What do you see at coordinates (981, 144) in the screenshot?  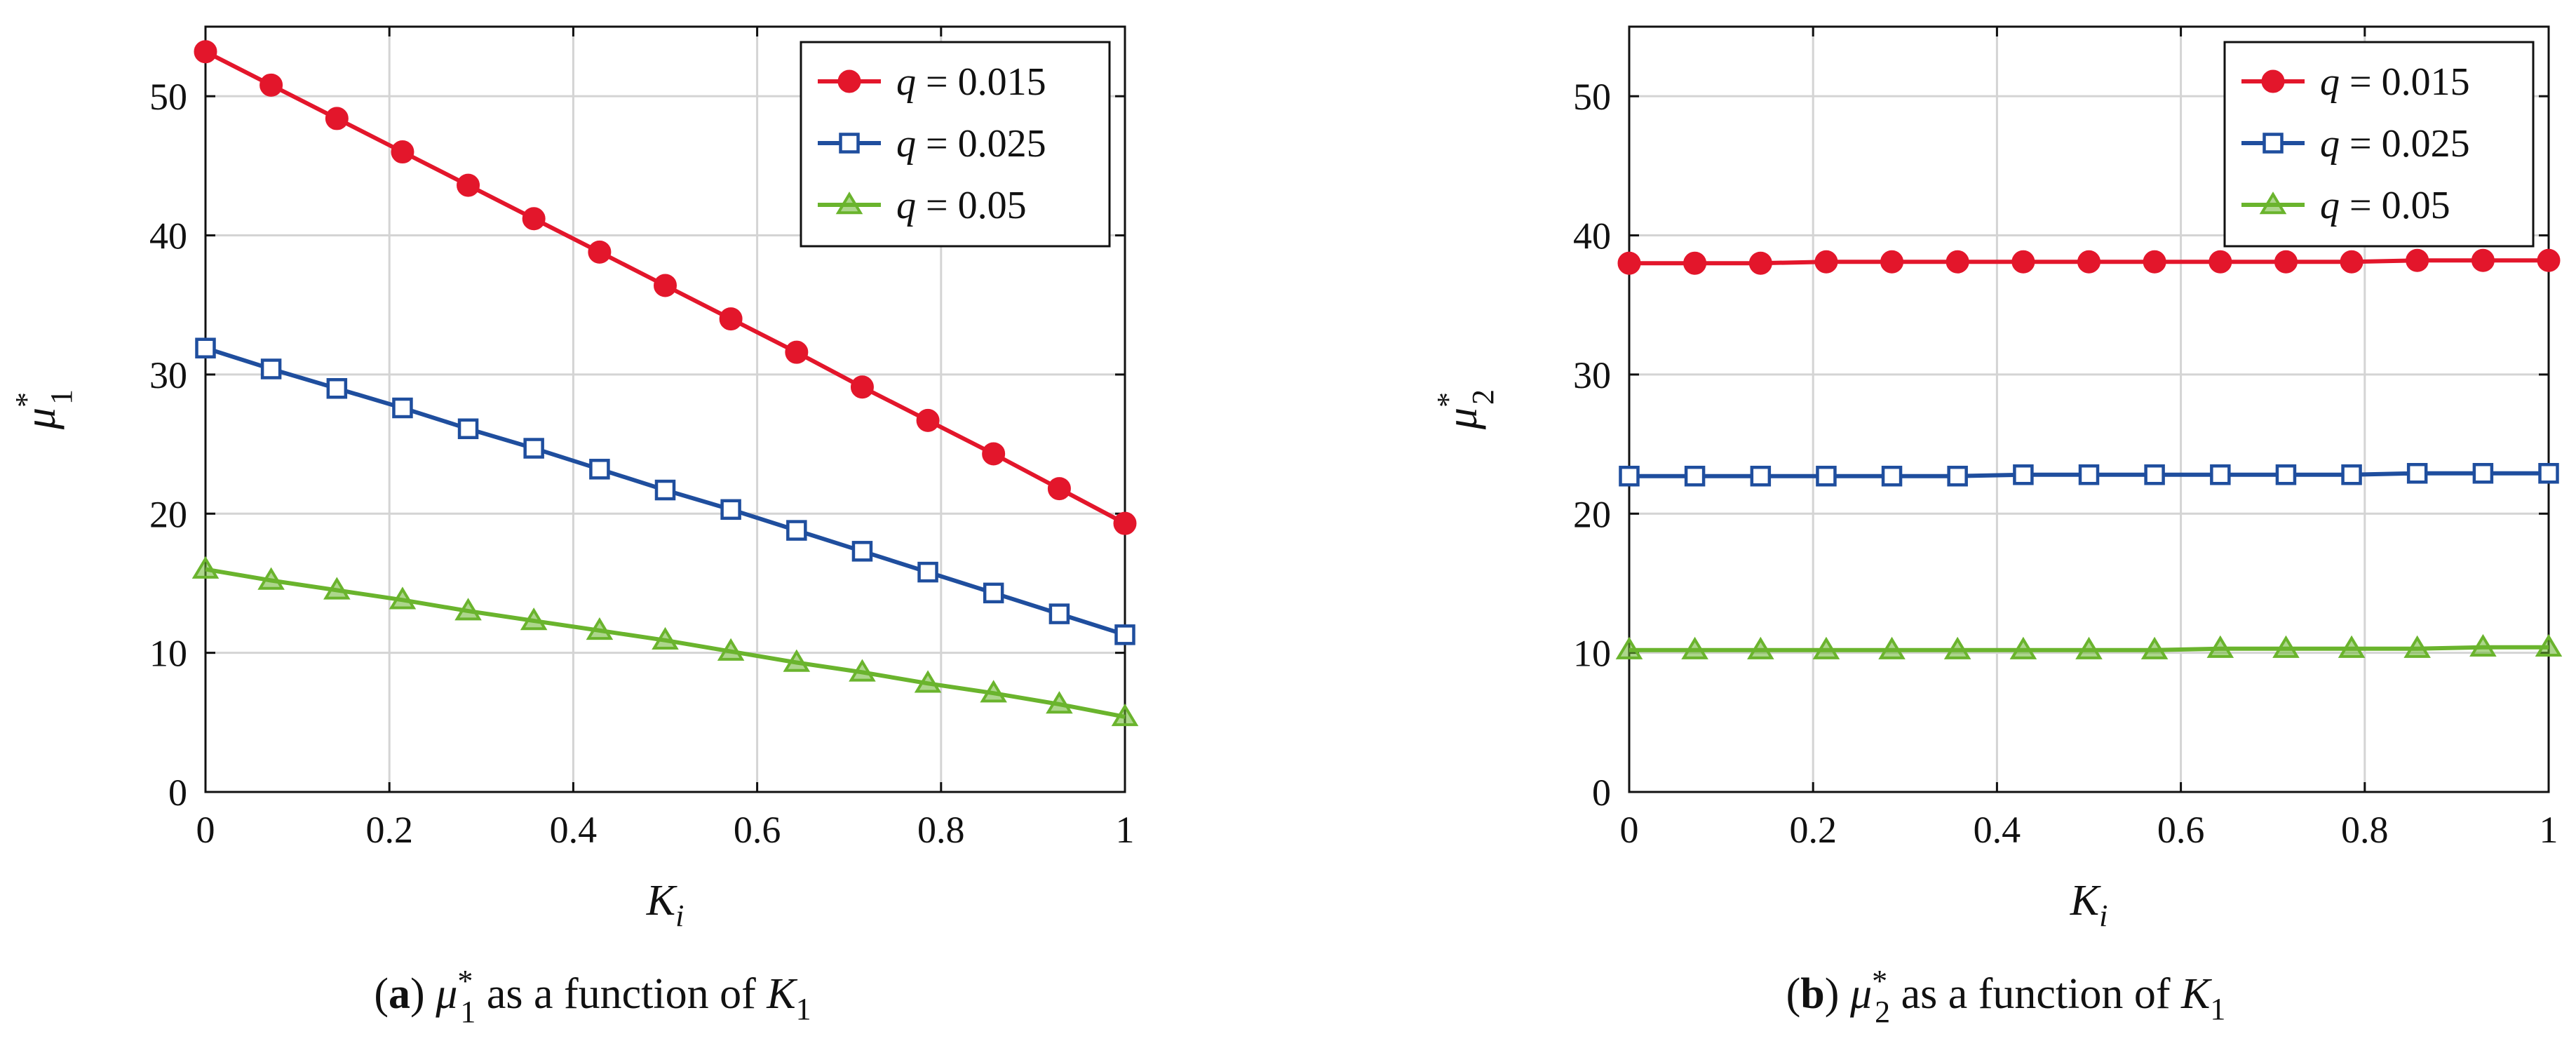 I see `legend-label-value: = 0.025` at bounding box center [981, 144].